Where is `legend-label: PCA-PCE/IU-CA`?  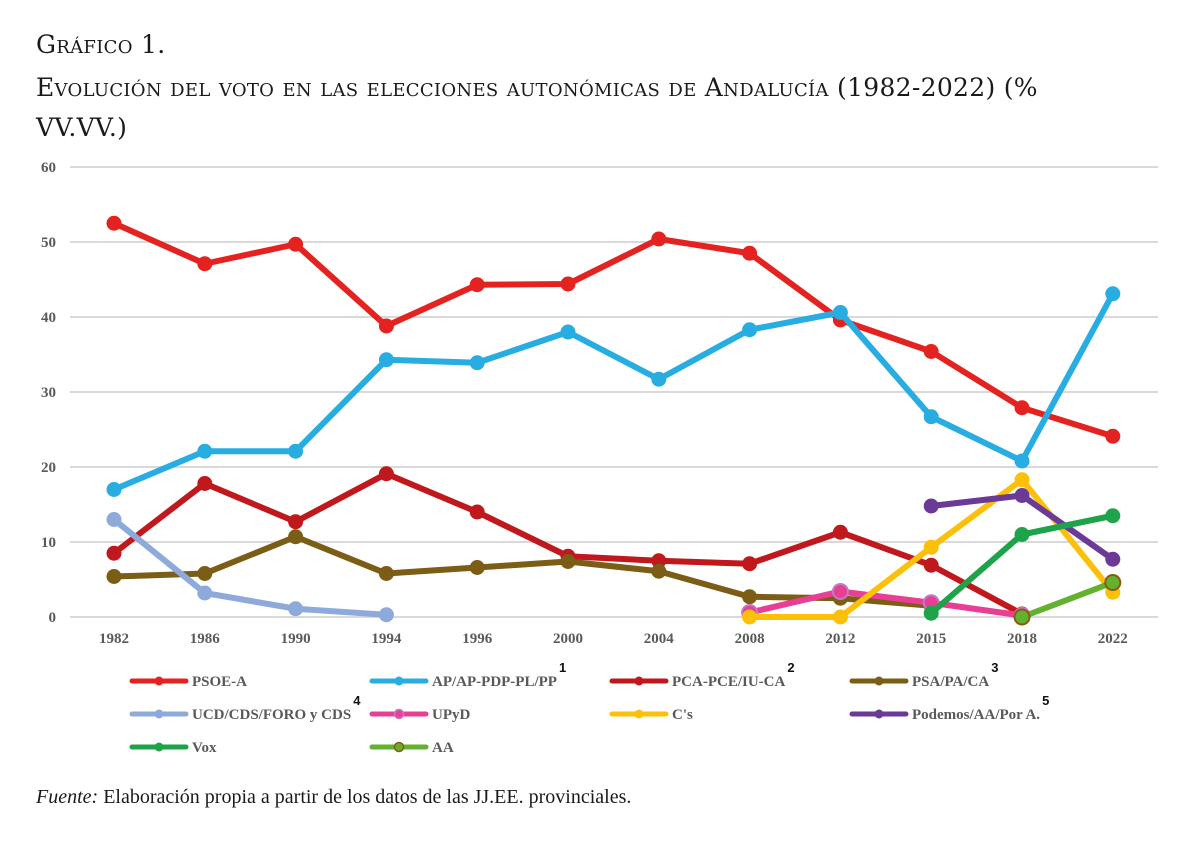
legend-label: PCA-PCE/IU-CA is located at coordinates (728, 682).